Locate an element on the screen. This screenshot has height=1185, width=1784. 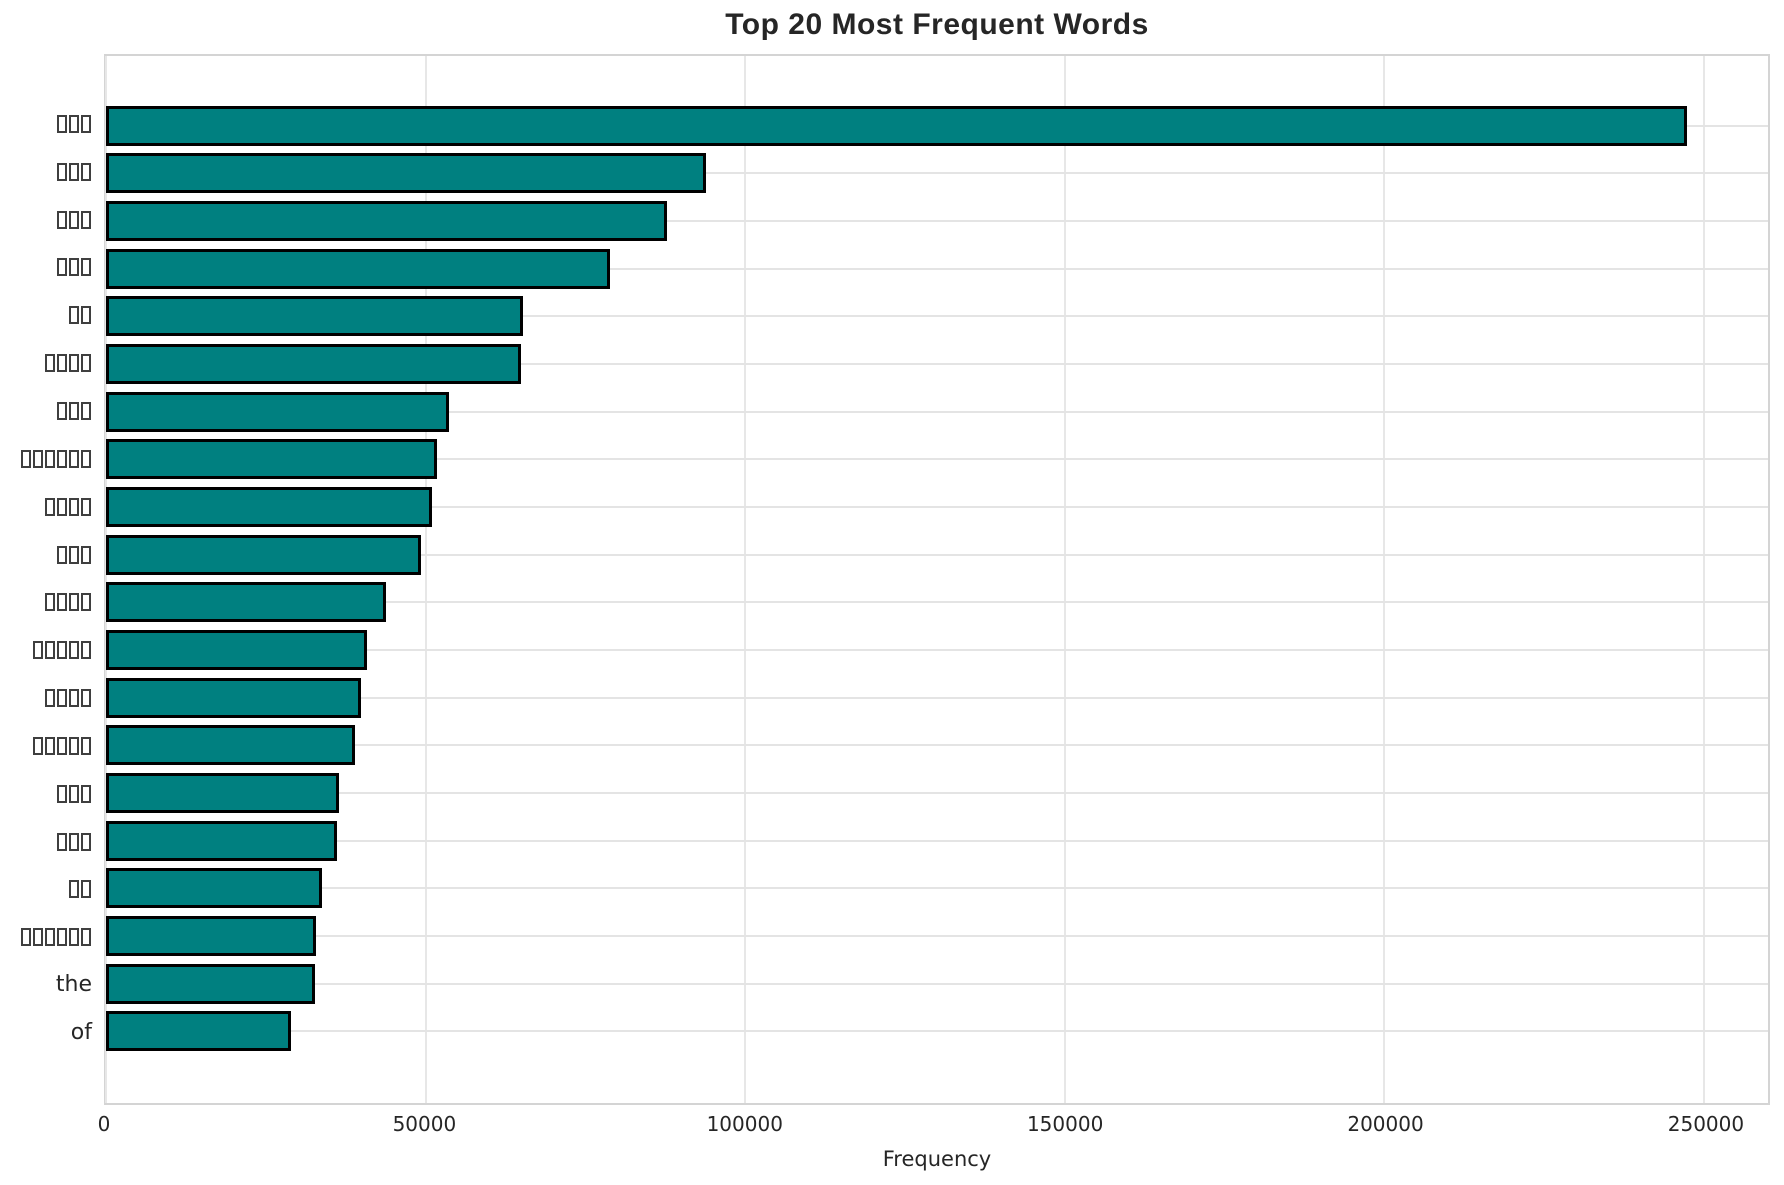
y-tick-row: the is located at coordinates (46, 985).